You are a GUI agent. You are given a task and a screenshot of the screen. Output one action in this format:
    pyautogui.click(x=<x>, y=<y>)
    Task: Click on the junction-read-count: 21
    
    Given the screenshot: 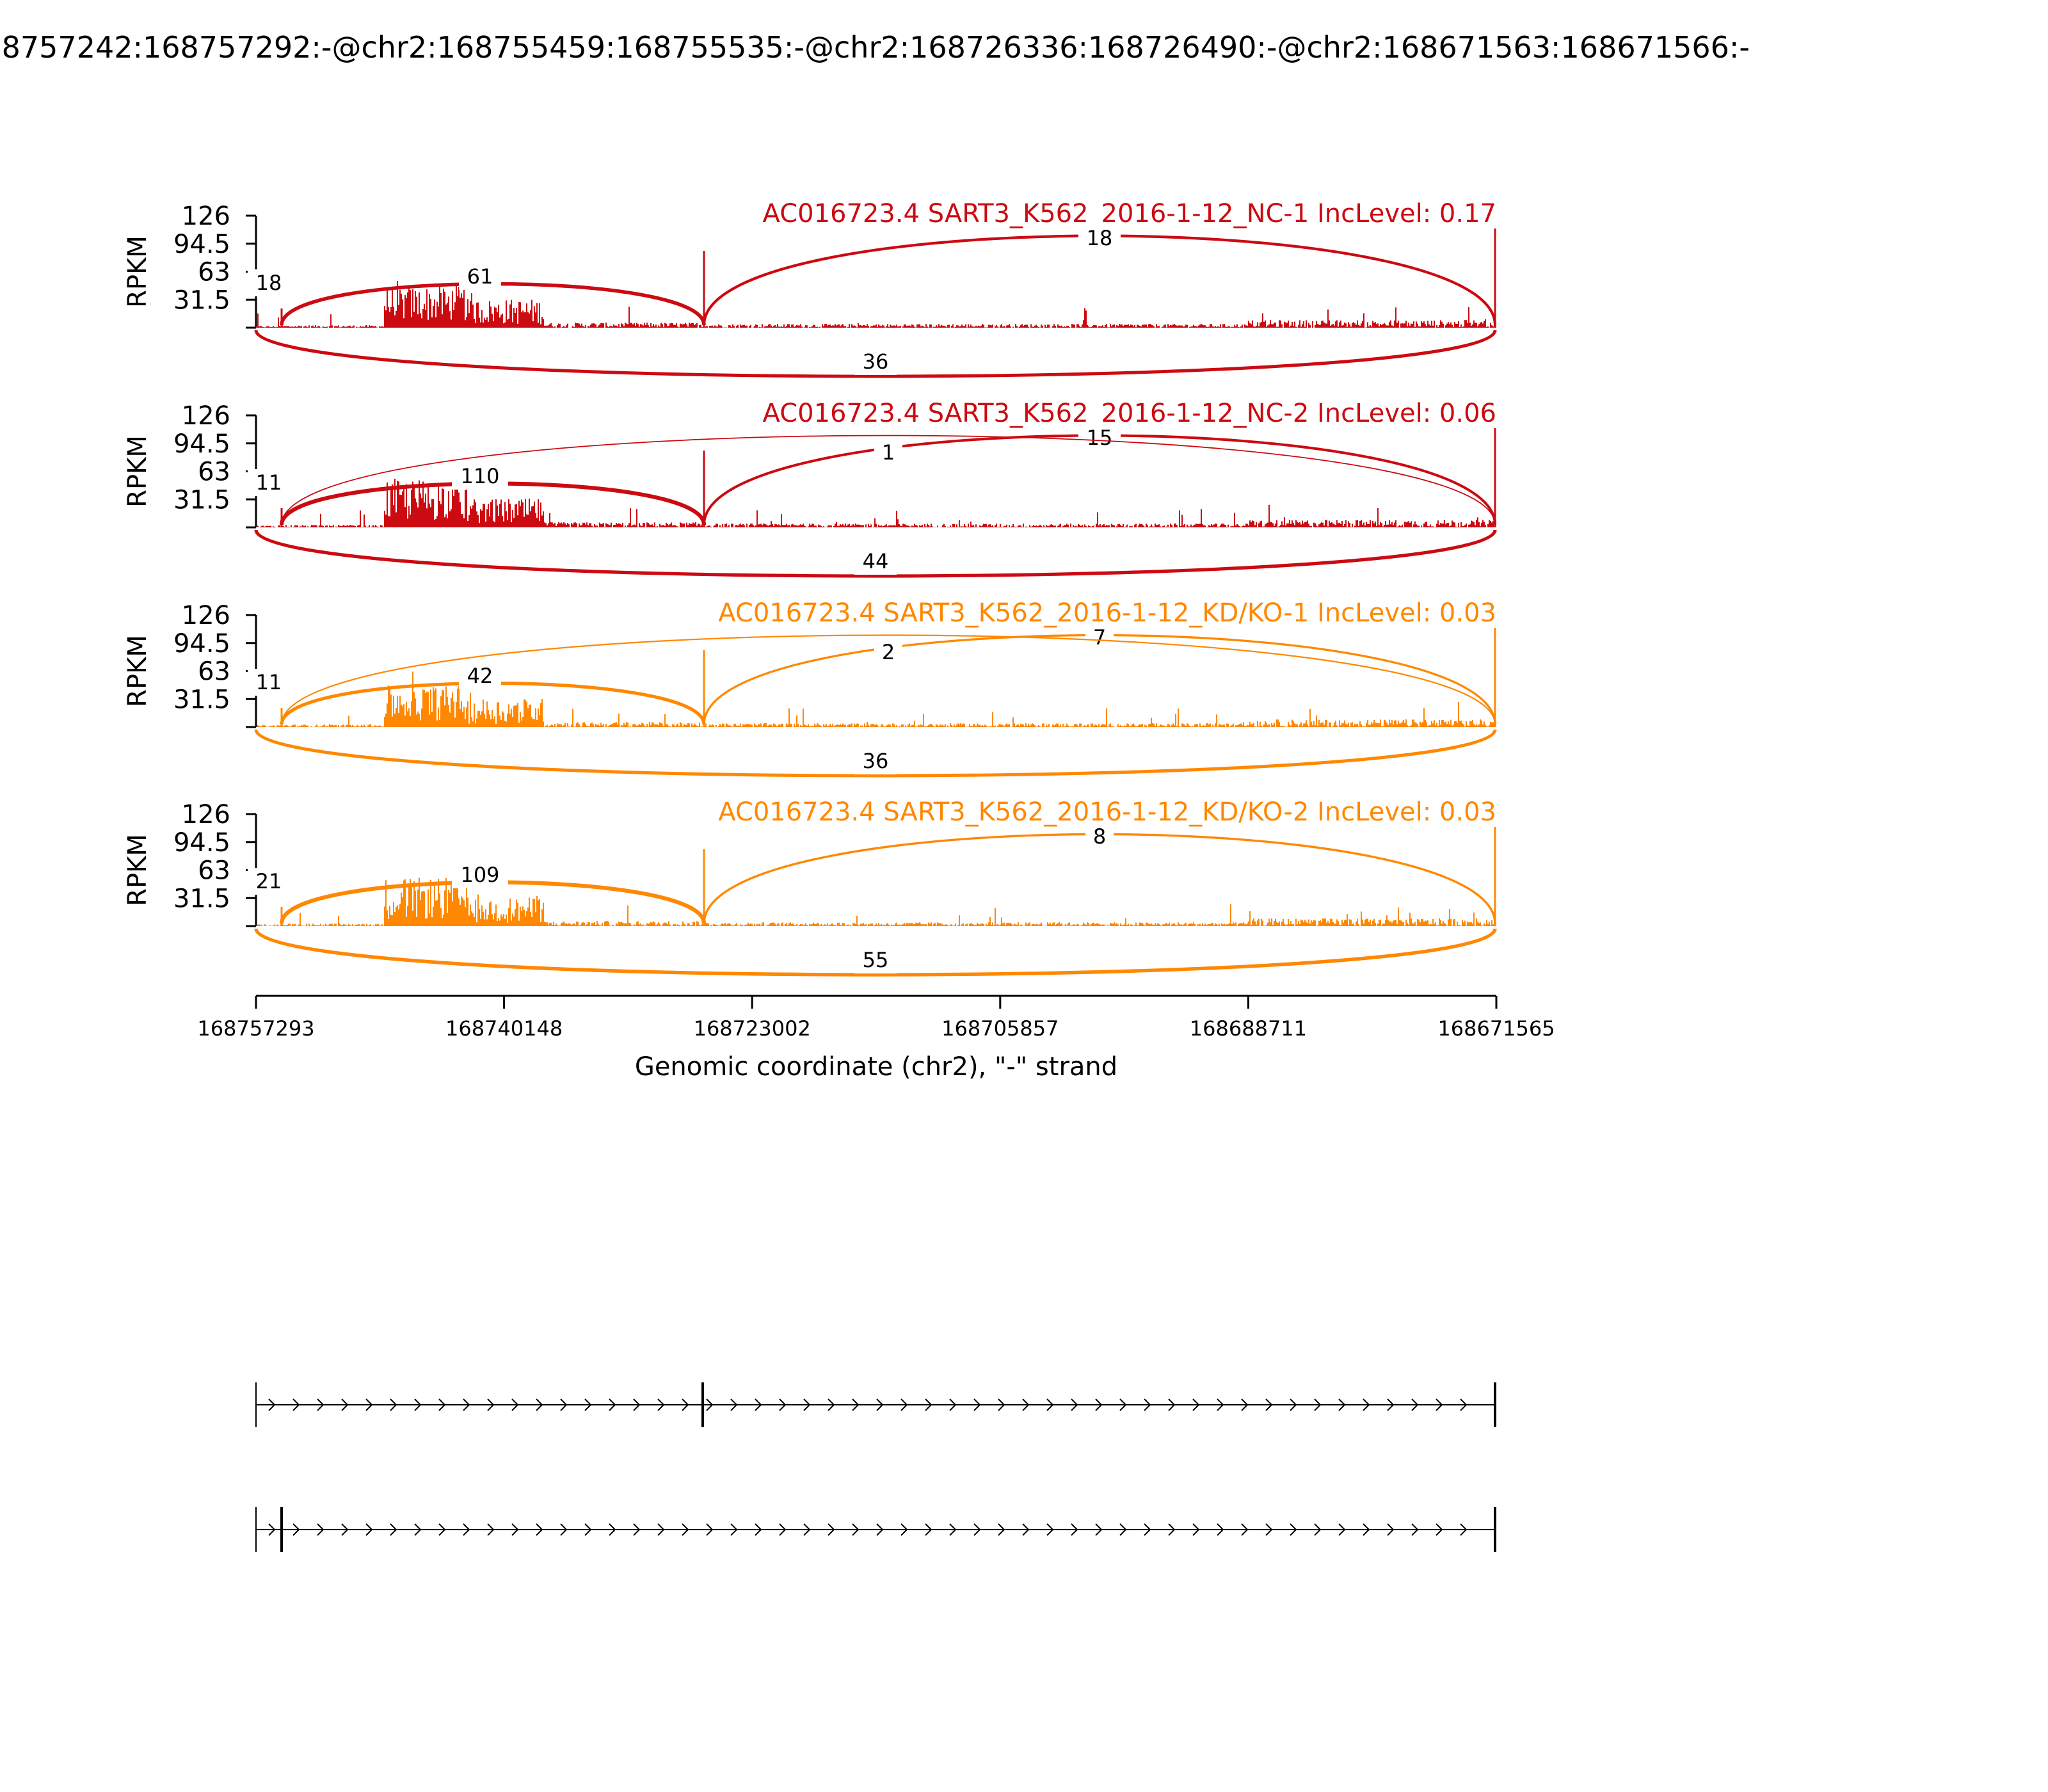 What is the action you would take?
    pyautogui.click(x=269, y=881)
    